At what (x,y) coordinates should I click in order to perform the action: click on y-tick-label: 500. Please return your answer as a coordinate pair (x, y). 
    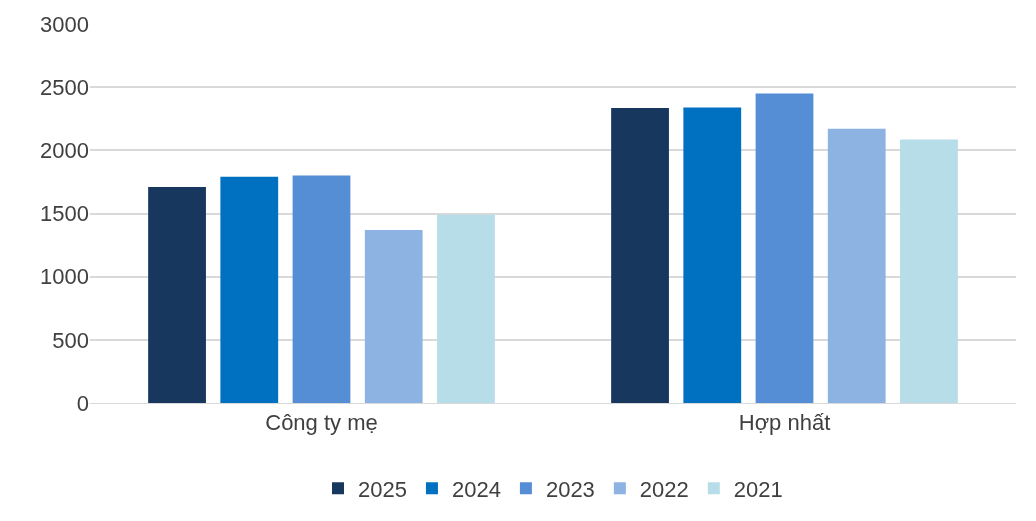
    Looking at the image, I should click on (70, 340).